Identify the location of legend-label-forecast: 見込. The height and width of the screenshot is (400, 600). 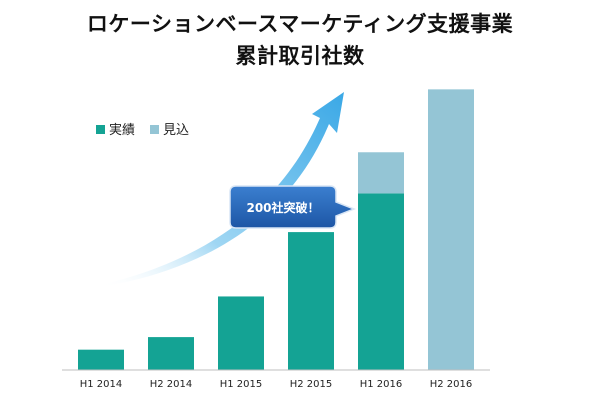
(176, 130).